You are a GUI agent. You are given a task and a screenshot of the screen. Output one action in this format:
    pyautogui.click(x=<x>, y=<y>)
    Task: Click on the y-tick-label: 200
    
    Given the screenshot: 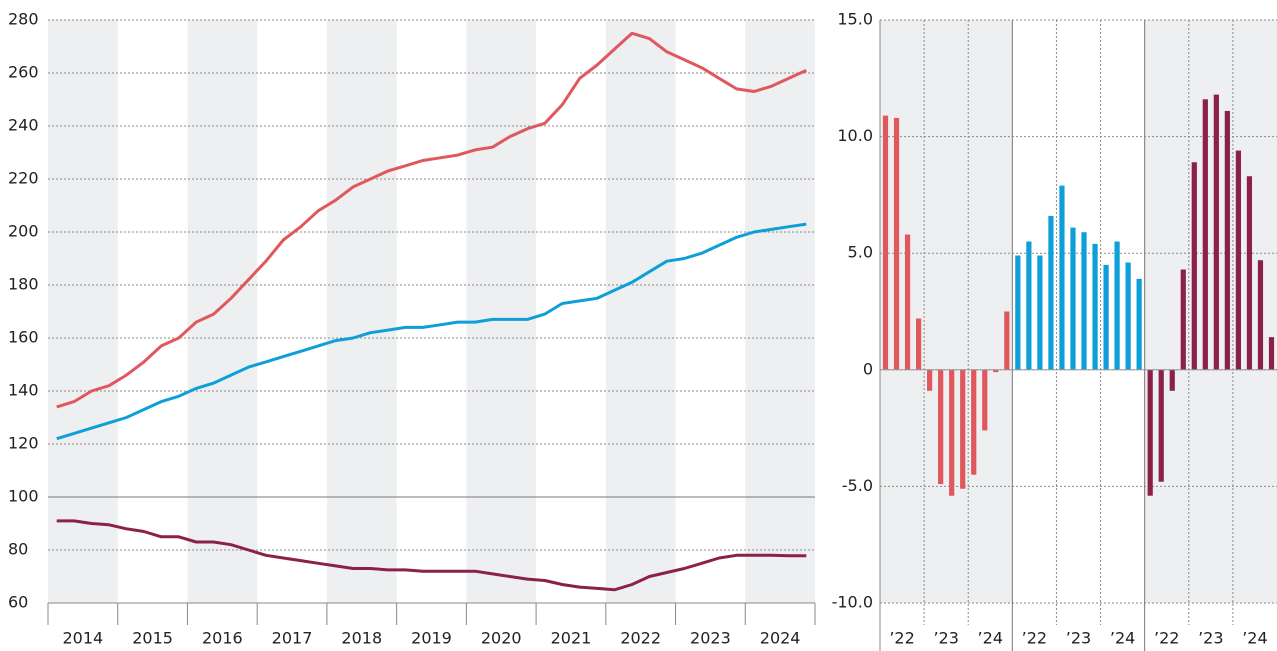 What is the action you would take?
    pyautogui.click(x=23, y=231)
    